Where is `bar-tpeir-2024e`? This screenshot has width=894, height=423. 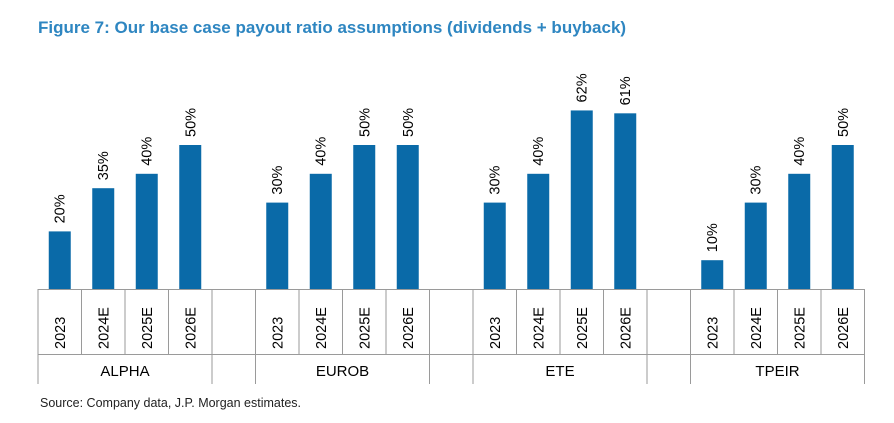 bar-tpeir-2024e is located at coordinates (755, 245).